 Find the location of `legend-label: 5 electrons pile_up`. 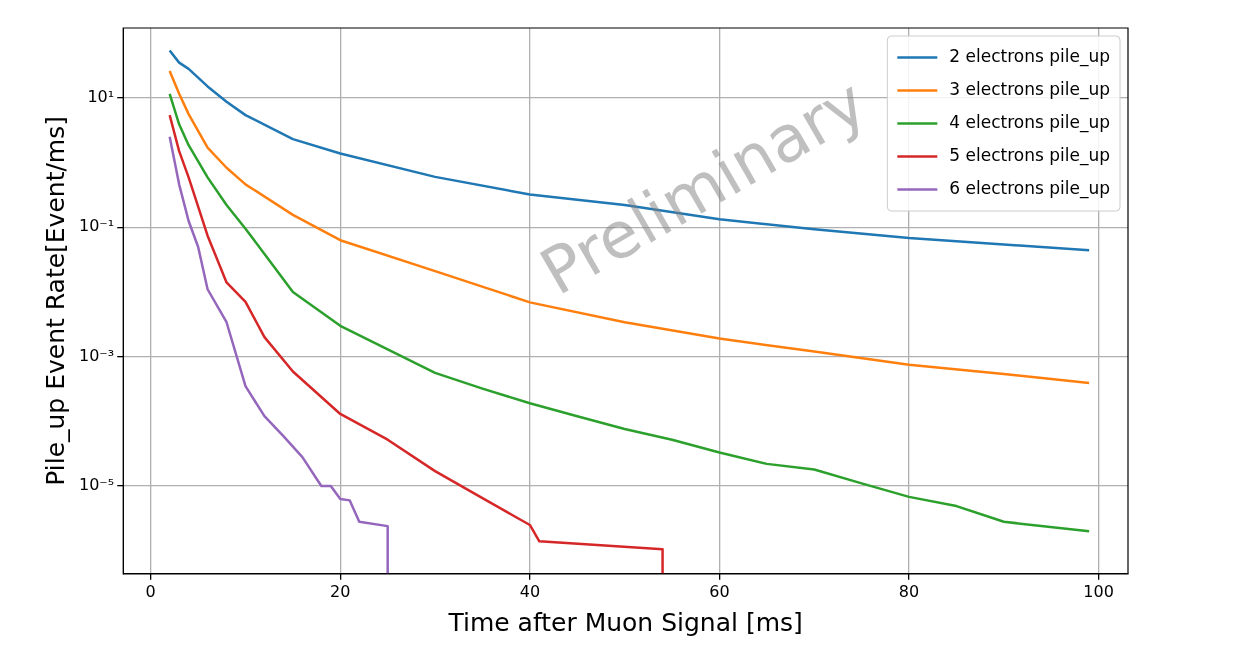

legend-label: 5 electrons pile_up is located at coordinates (1029, 155).